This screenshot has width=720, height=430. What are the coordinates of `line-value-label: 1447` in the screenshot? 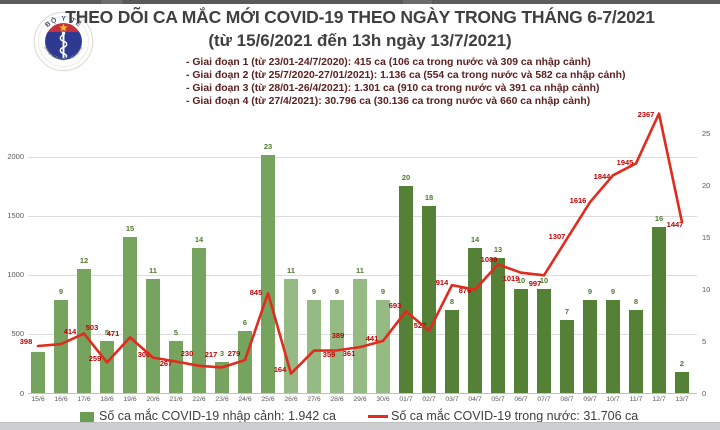 It's located at (675, 225).